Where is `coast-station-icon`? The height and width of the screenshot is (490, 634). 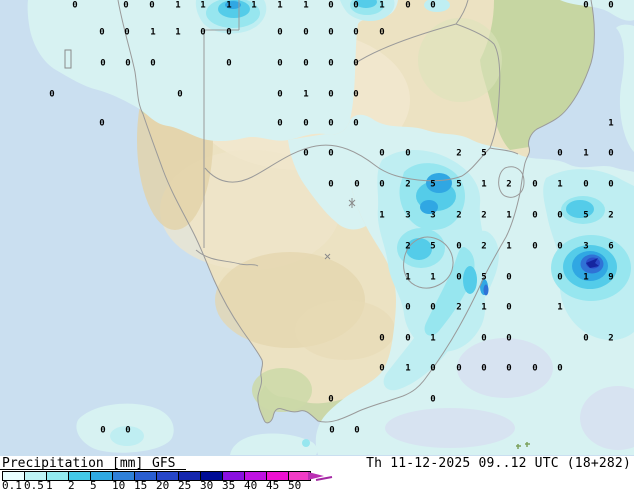 coast-station-icon is located at coordinates (68, 59).